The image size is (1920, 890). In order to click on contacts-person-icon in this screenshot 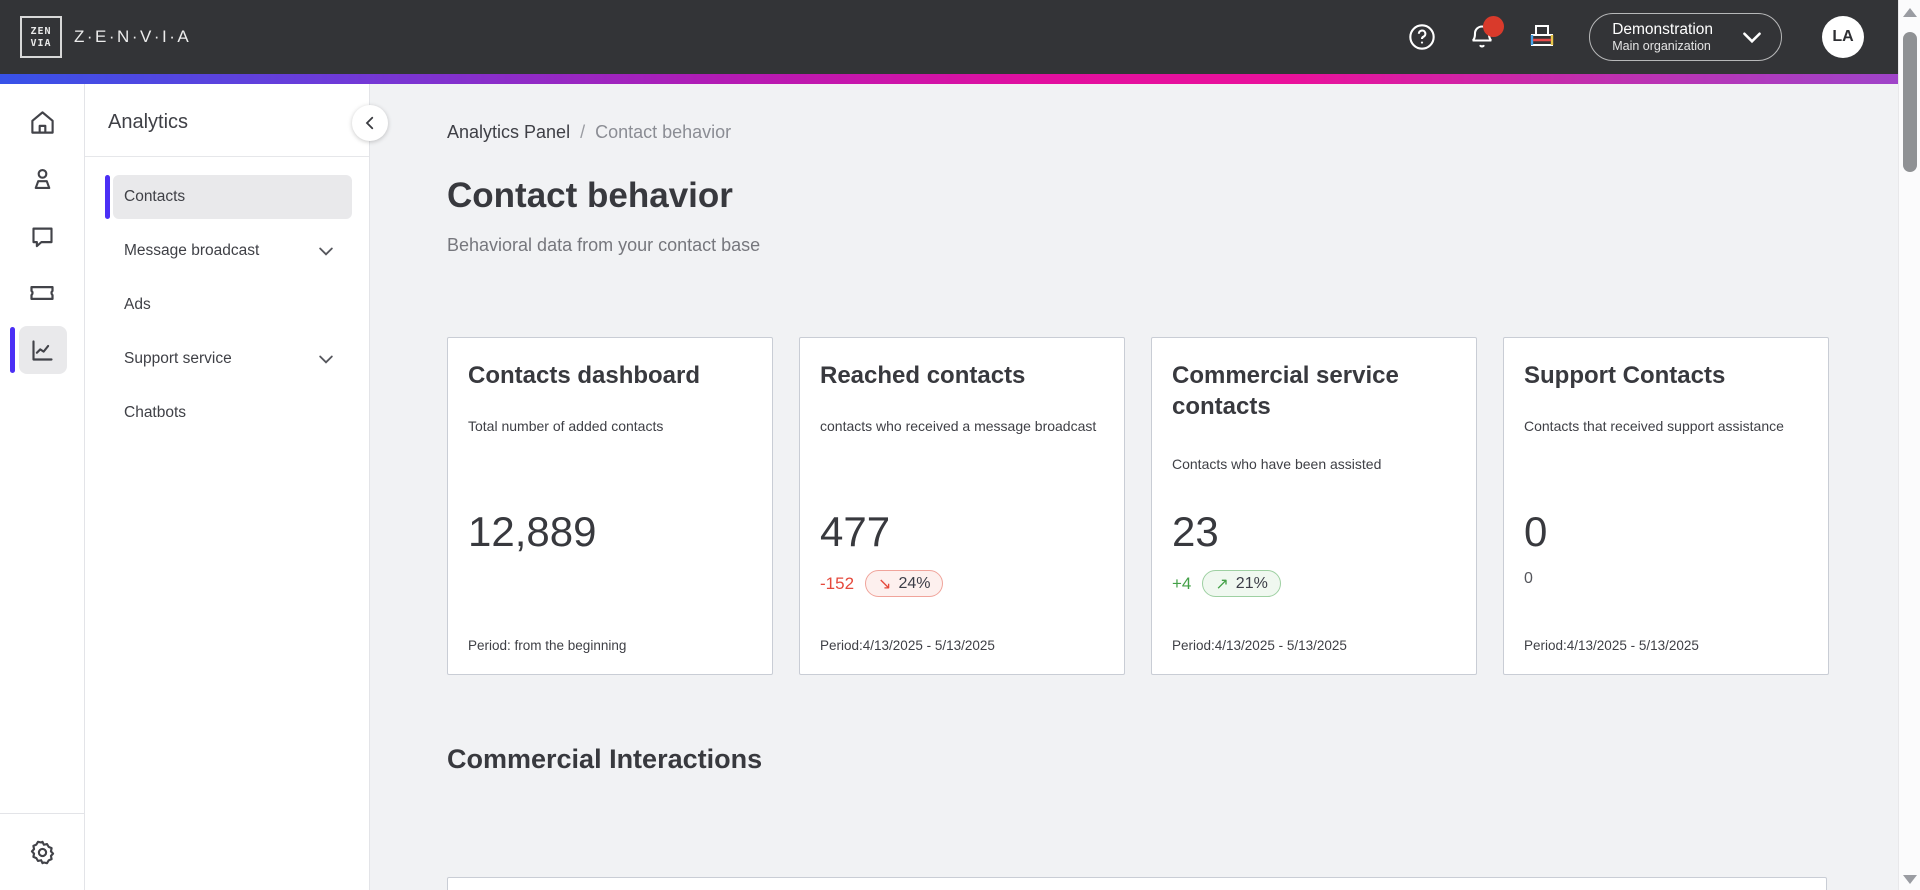, I will do `click(42, 178)`.